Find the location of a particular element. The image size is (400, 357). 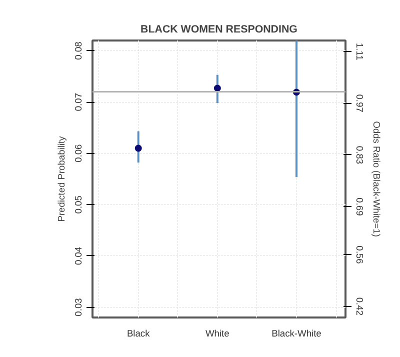

x-tick-label: Black is located at coordinates (138, 333).